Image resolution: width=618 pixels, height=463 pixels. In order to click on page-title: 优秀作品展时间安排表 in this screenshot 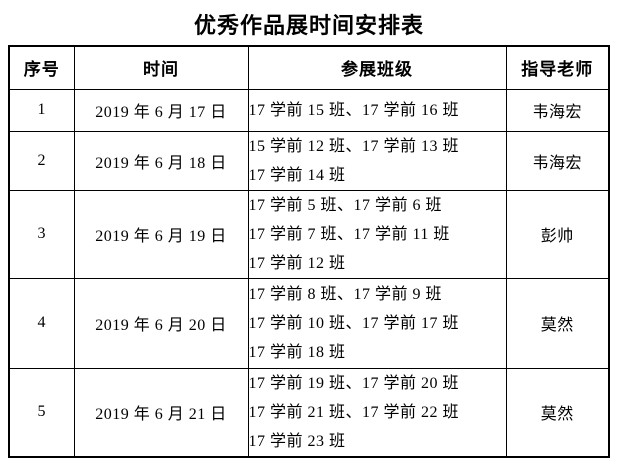, I will do `click(308, 25)`.